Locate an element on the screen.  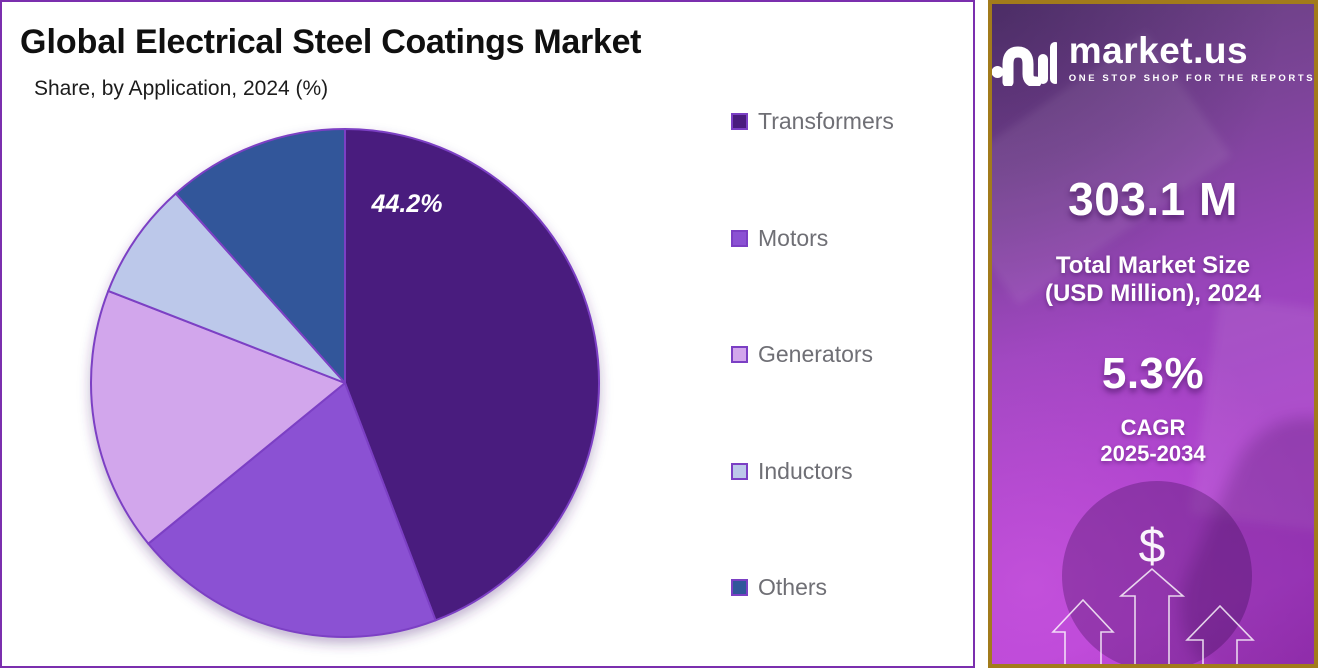
legend-label: Inductors is located at coordinates (805, 470).